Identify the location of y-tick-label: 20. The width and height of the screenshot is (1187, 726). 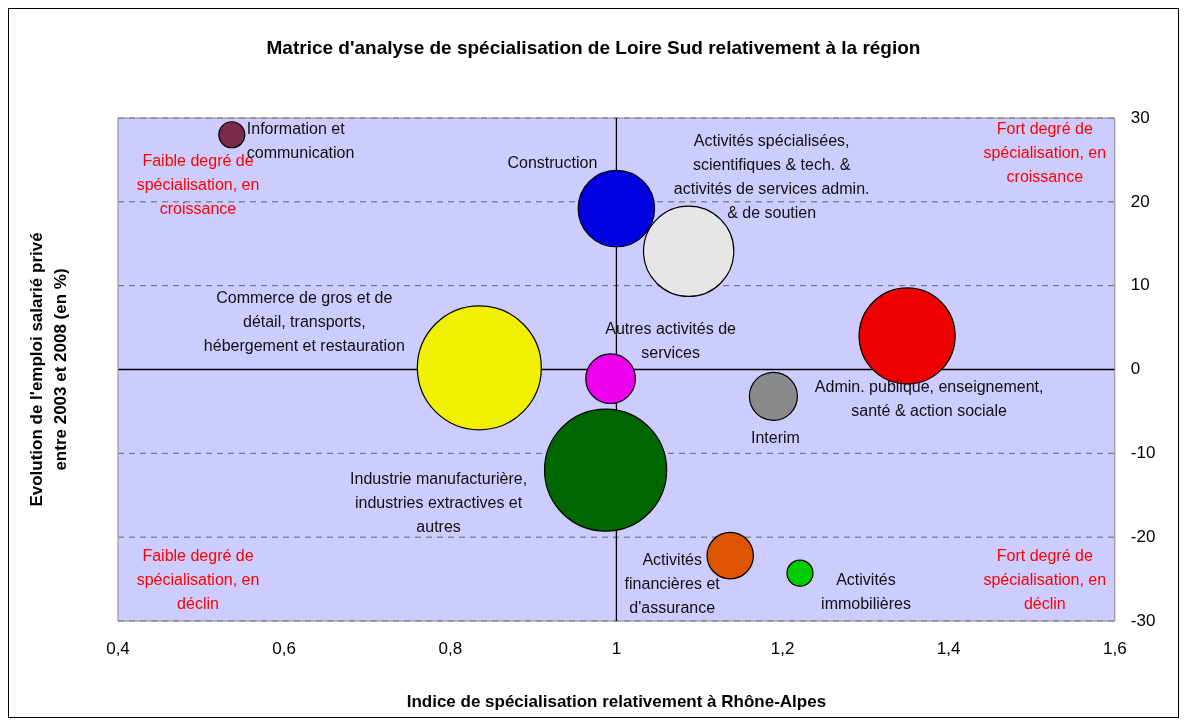
(1140, 201).